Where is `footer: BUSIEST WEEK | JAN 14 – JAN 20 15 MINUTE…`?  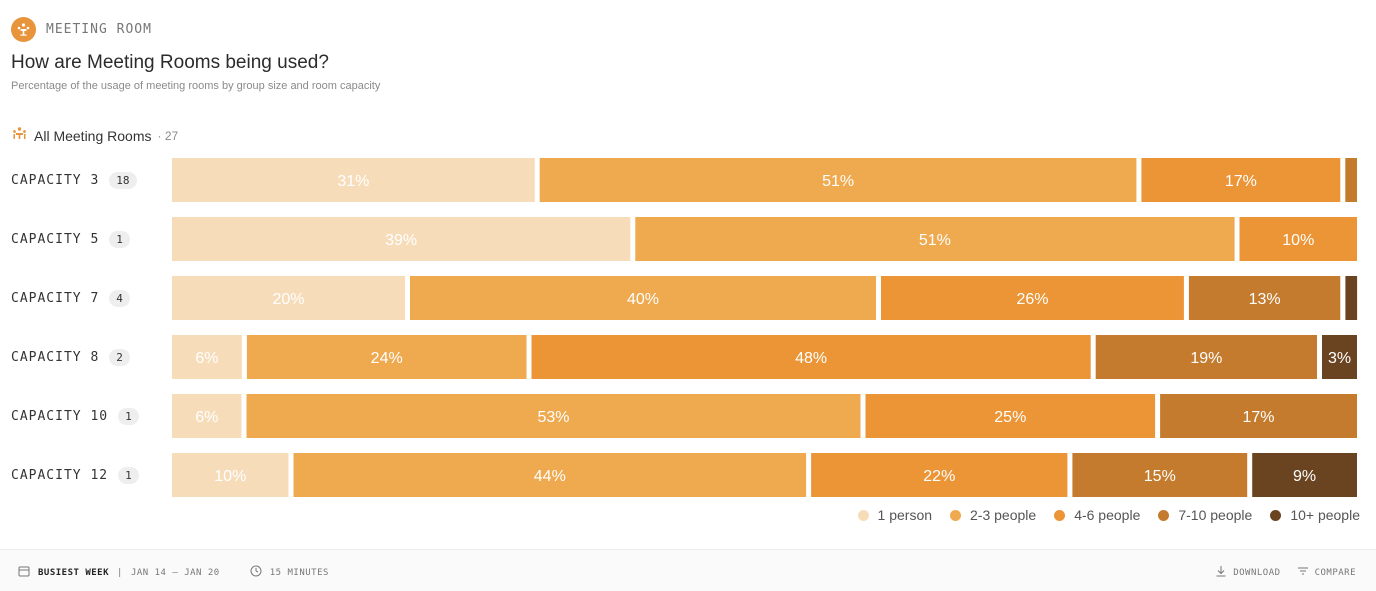
footer: BUSIEST WEEK | JAN 14 – JAN 20 15 MINUTE… is located at coordinates (688, 570).